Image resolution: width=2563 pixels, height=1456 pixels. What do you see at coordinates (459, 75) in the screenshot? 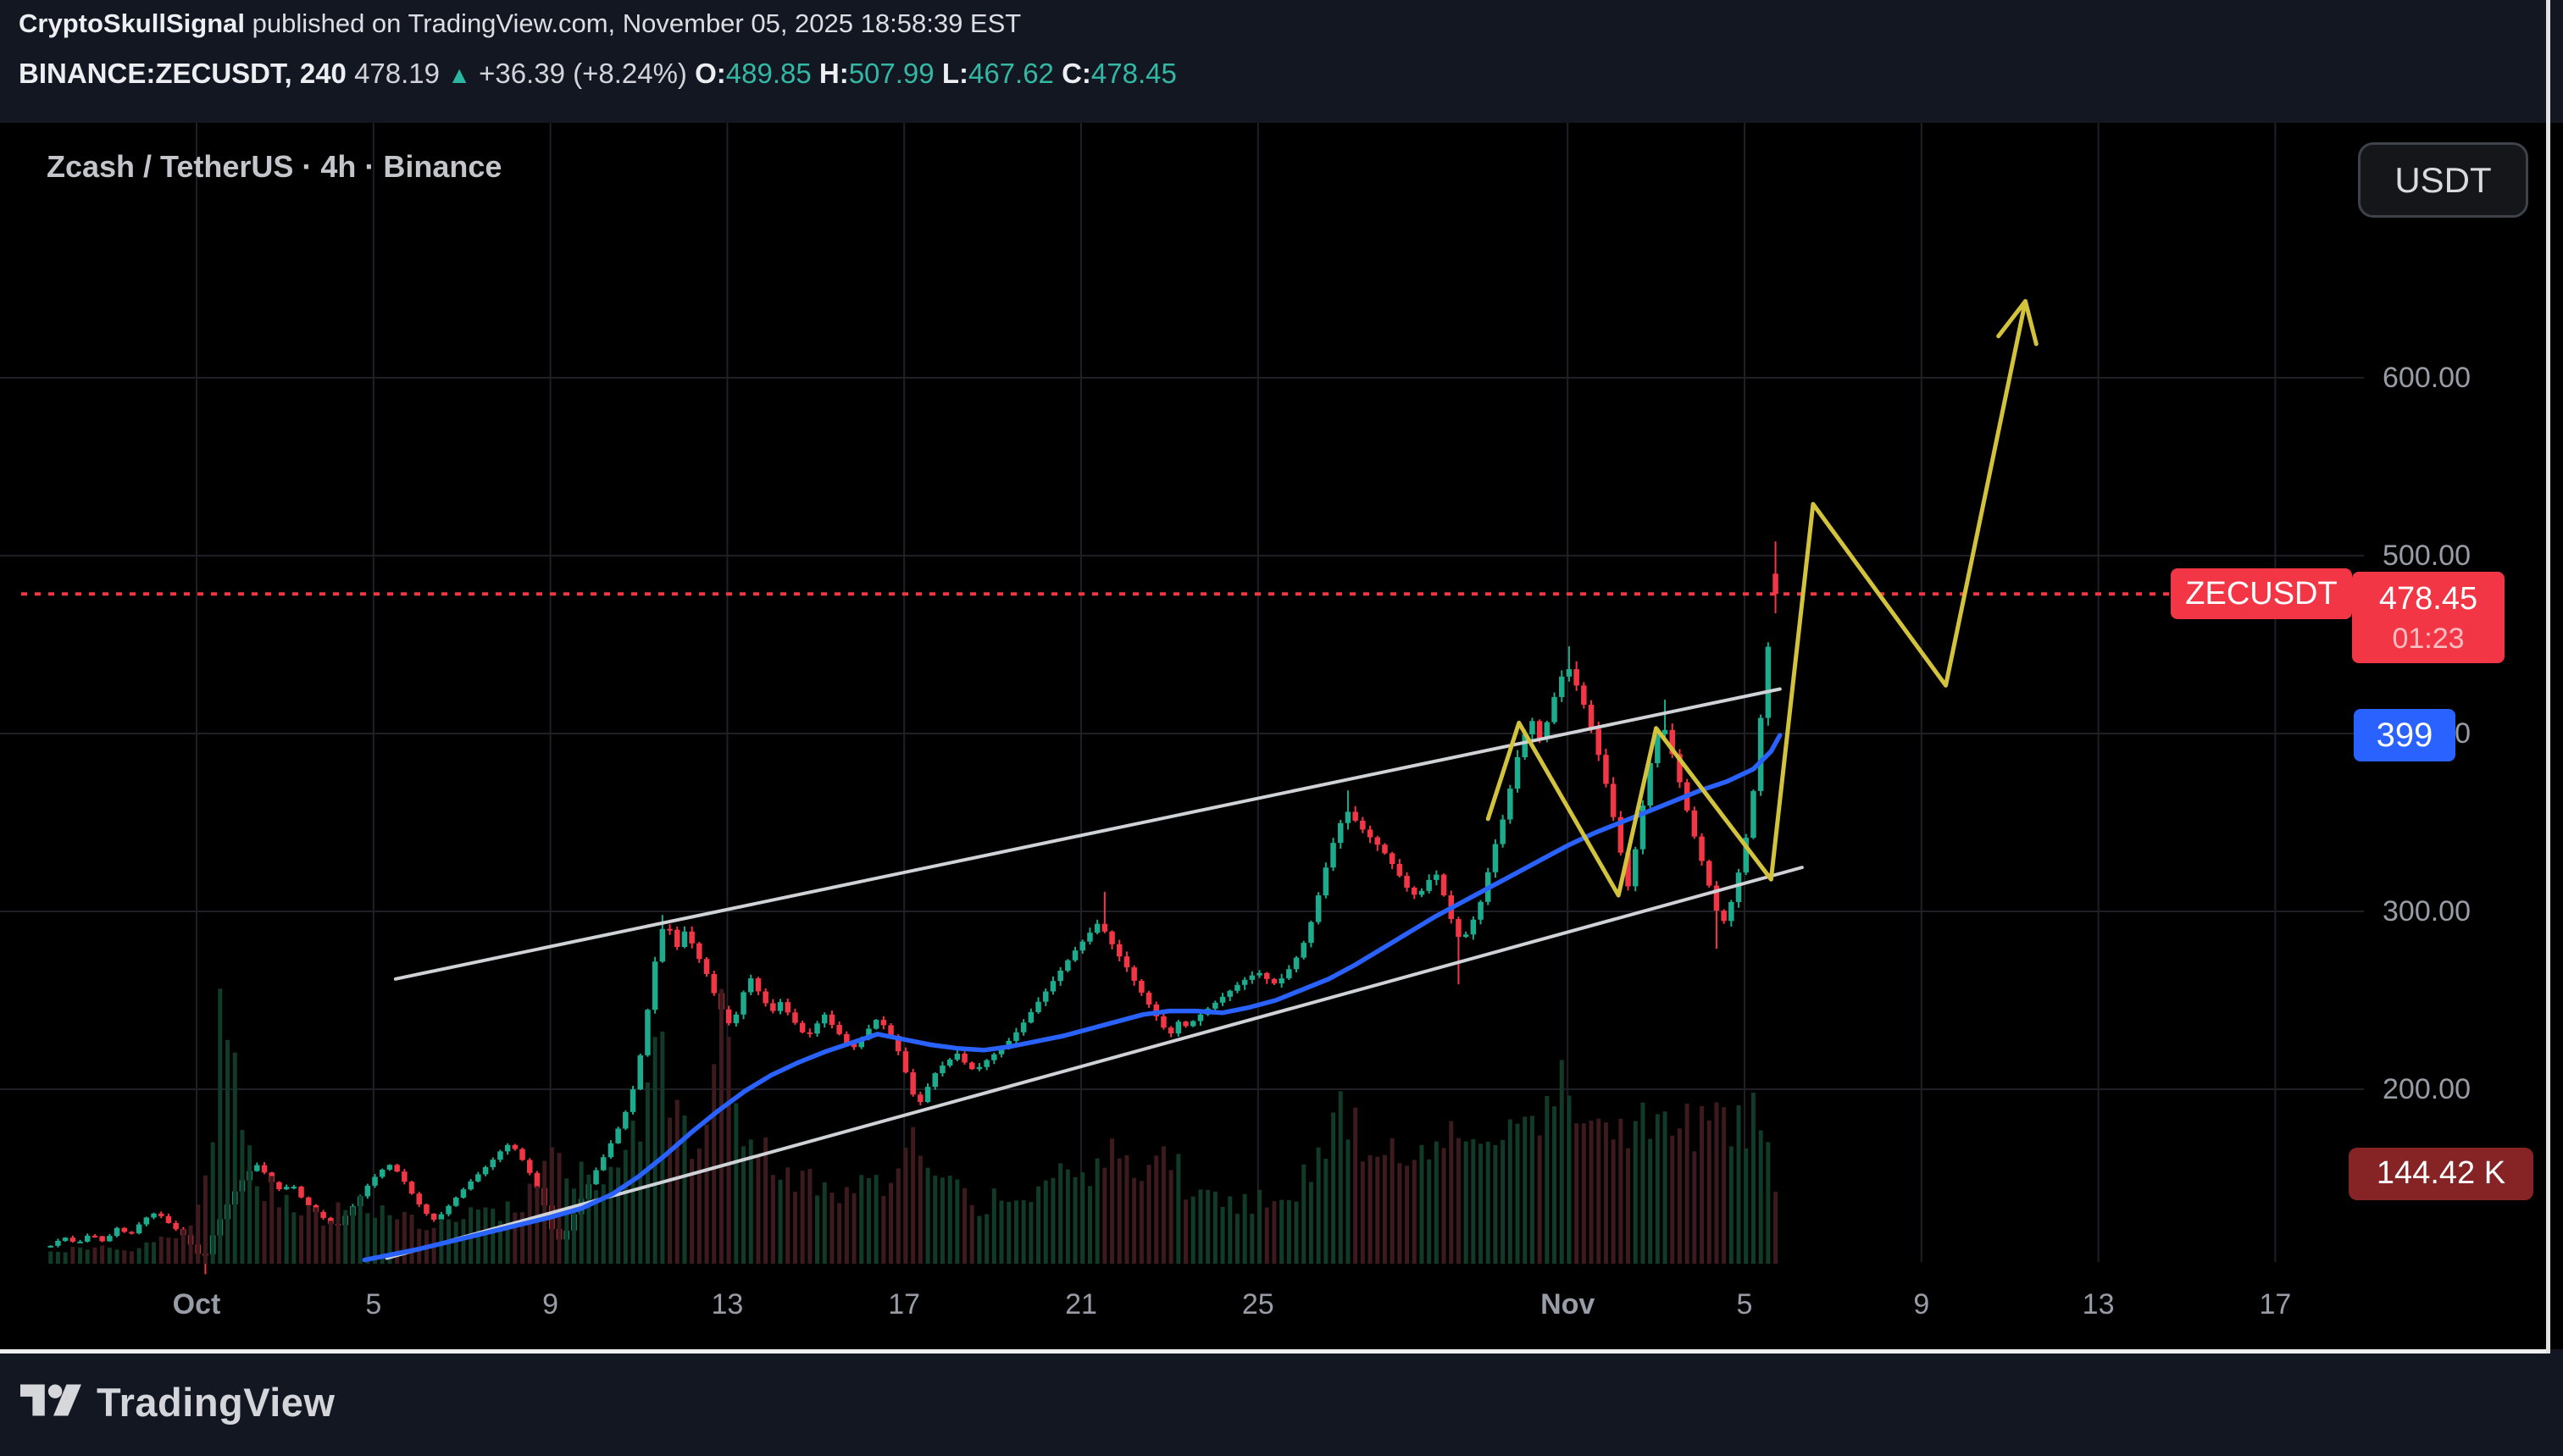
I see `up-triangle-icon: ▲` at bounding box center [459, 75].